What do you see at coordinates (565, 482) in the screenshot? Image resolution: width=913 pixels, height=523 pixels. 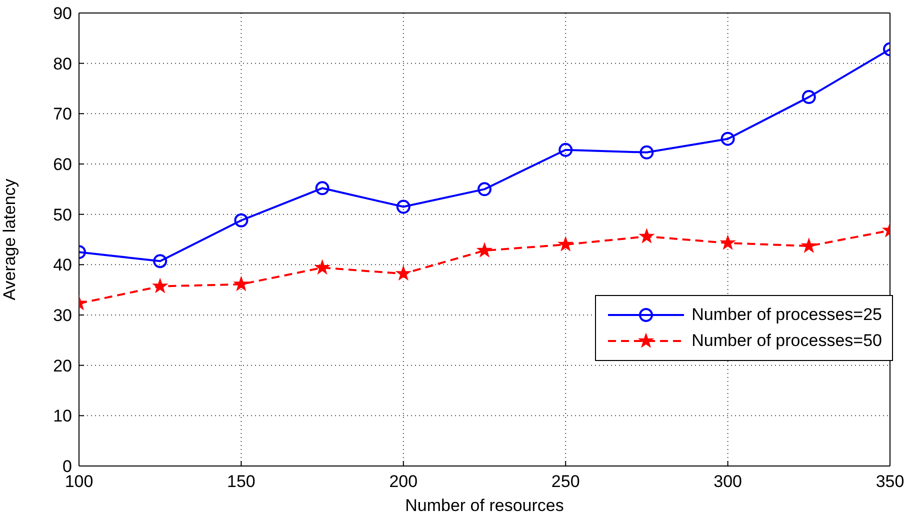 I see `x-tick-label: 250` at bounding box center [565, 482].